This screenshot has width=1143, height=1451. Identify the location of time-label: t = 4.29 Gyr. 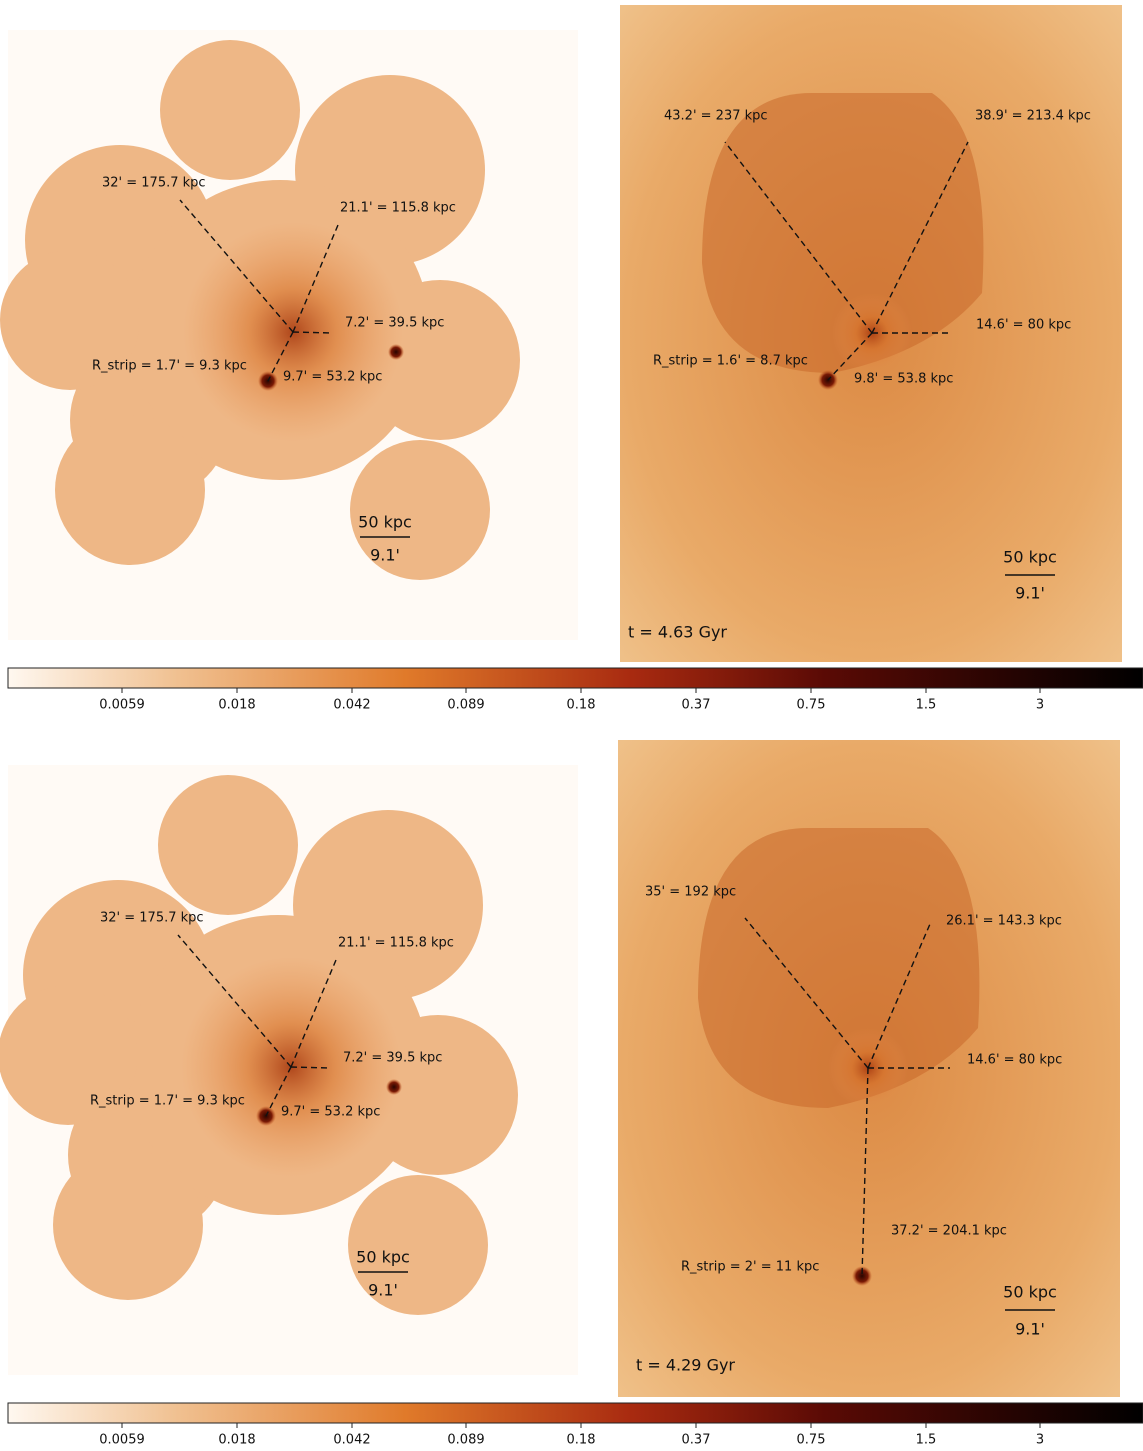
(685, 1365).